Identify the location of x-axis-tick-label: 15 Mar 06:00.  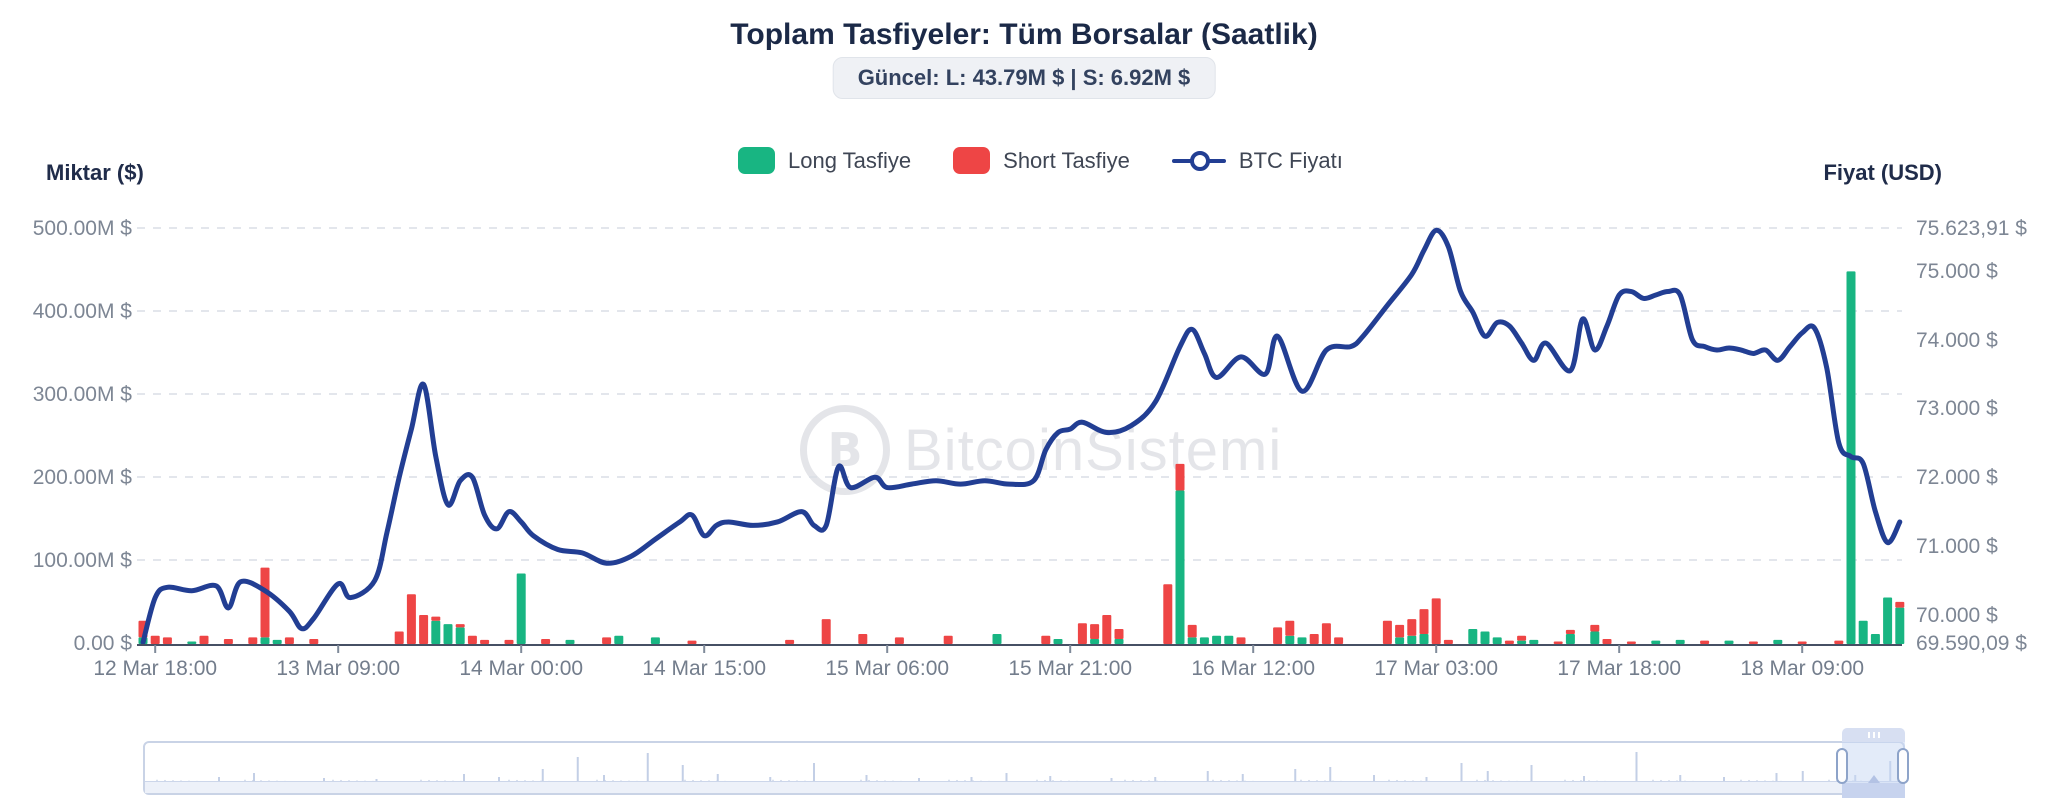
(887, 668).